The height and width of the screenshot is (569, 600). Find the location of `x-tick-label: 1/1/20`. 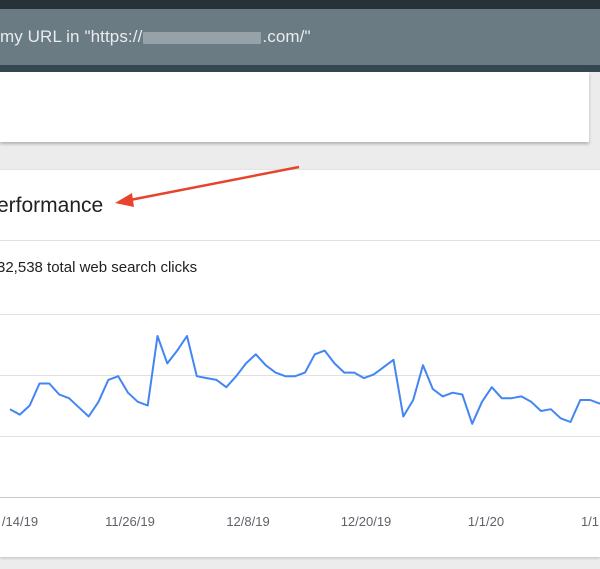

x-tick-label: 1/1/20 is located at coordinates (486, 521).